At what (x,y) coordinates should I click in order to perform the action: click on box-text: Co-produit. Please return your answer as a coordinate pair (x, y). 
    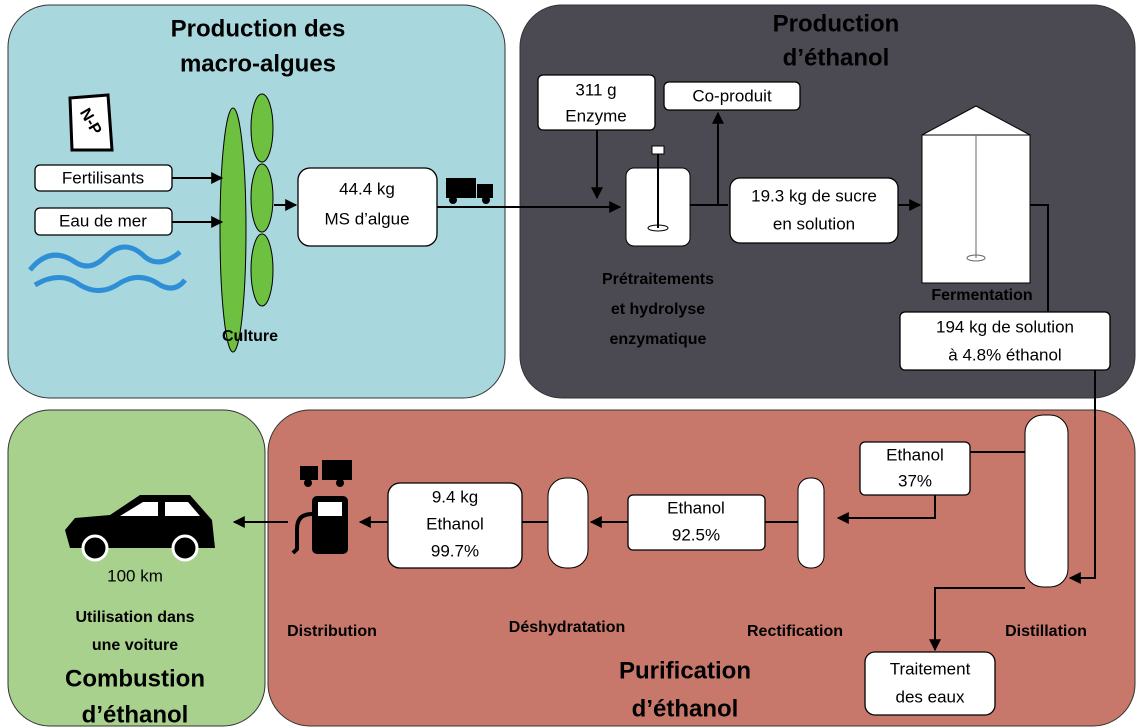
    Looking at the image, I should click on (732, 95).